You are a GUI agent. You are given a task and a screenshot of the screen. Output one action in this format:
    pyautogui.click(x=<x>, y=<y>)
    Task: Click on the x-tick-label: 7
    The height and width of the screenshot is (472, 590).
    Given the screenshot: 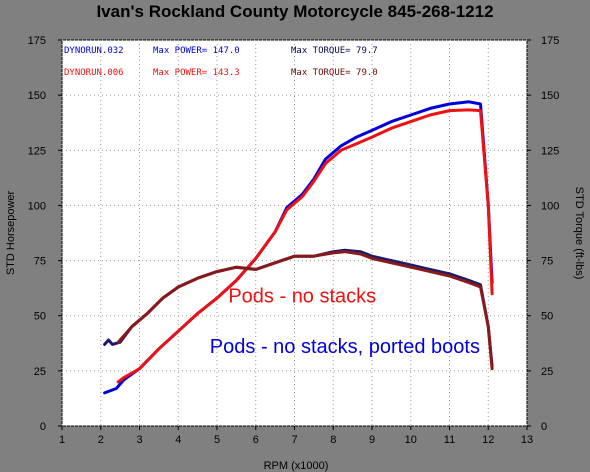 What is the action you would take?
    pyautogui.click(x=294, y=440)
    